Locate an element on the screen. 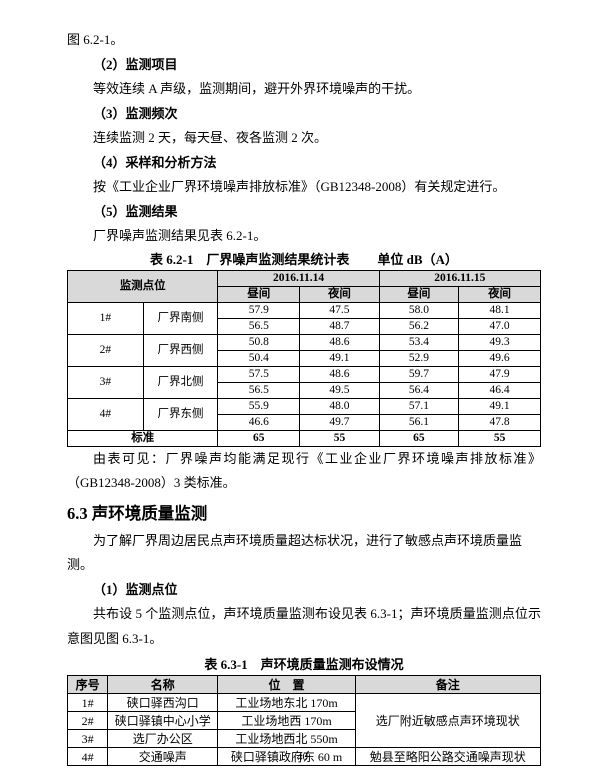  section-63-paragraph: 为了解厂界周边居民点声环境质量超达标状况，进行了敏感点声环境质量监测。 is located at coordinates (295, 552).